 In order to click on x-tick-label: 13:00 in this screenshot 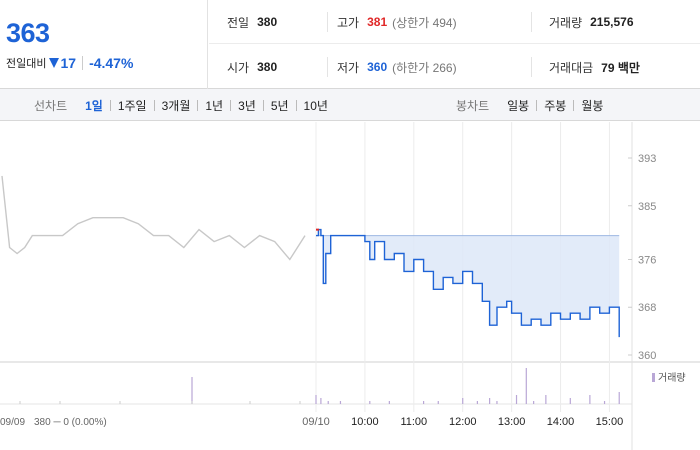, I will do `click(512, 422)`.